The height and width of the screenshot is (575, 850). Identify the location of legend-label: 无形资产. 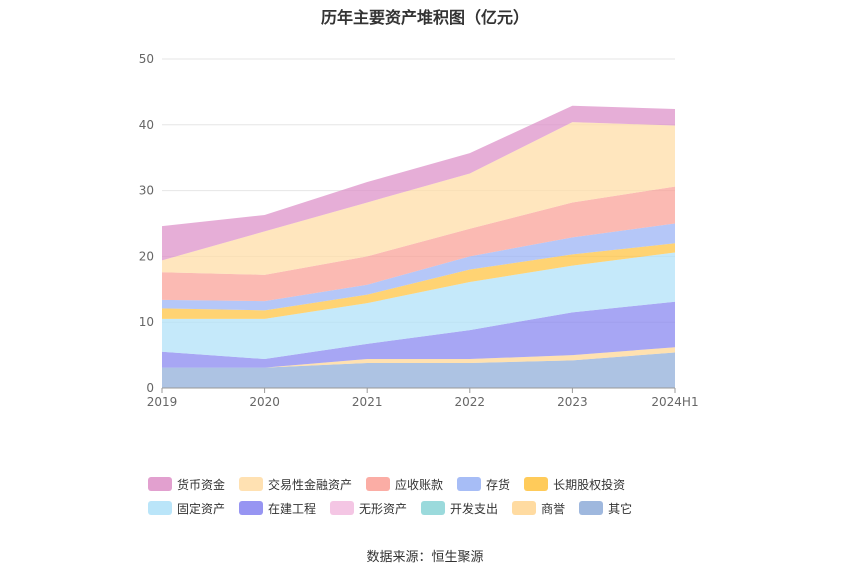
(383, 508).